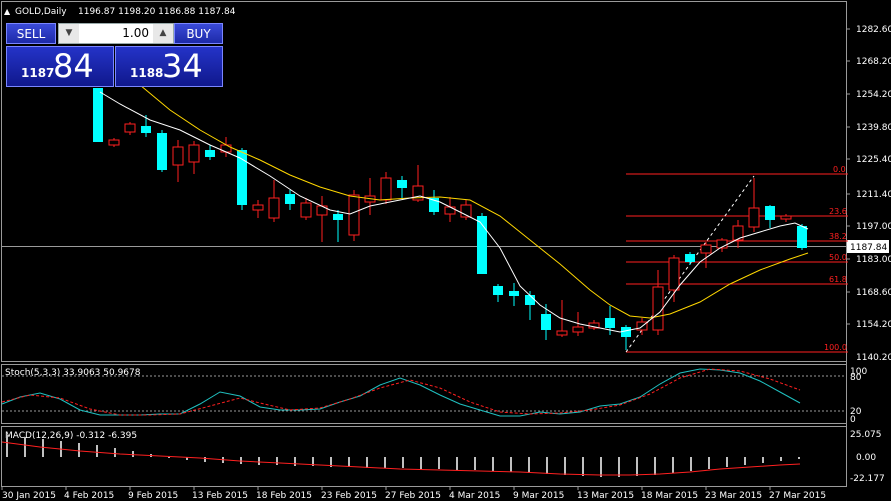 The height and width of the screenshot is (501, 891). Describe the element at coordinates (873, 95) in the screenshot. I see `price-tick: 1254.20` at that location.